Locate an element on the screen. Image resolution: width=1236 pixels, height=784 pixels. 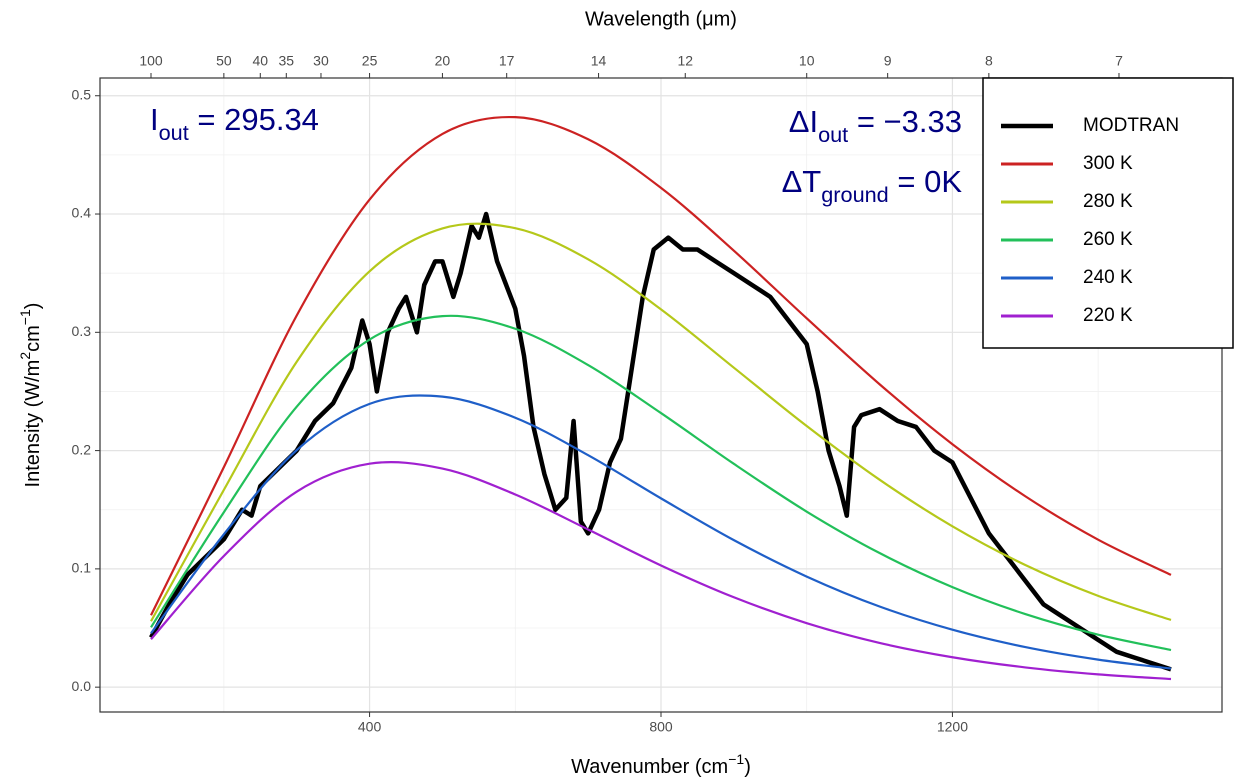
x-axis-title: Wavenumber (cm−1) is located at coordinates (661, 765).